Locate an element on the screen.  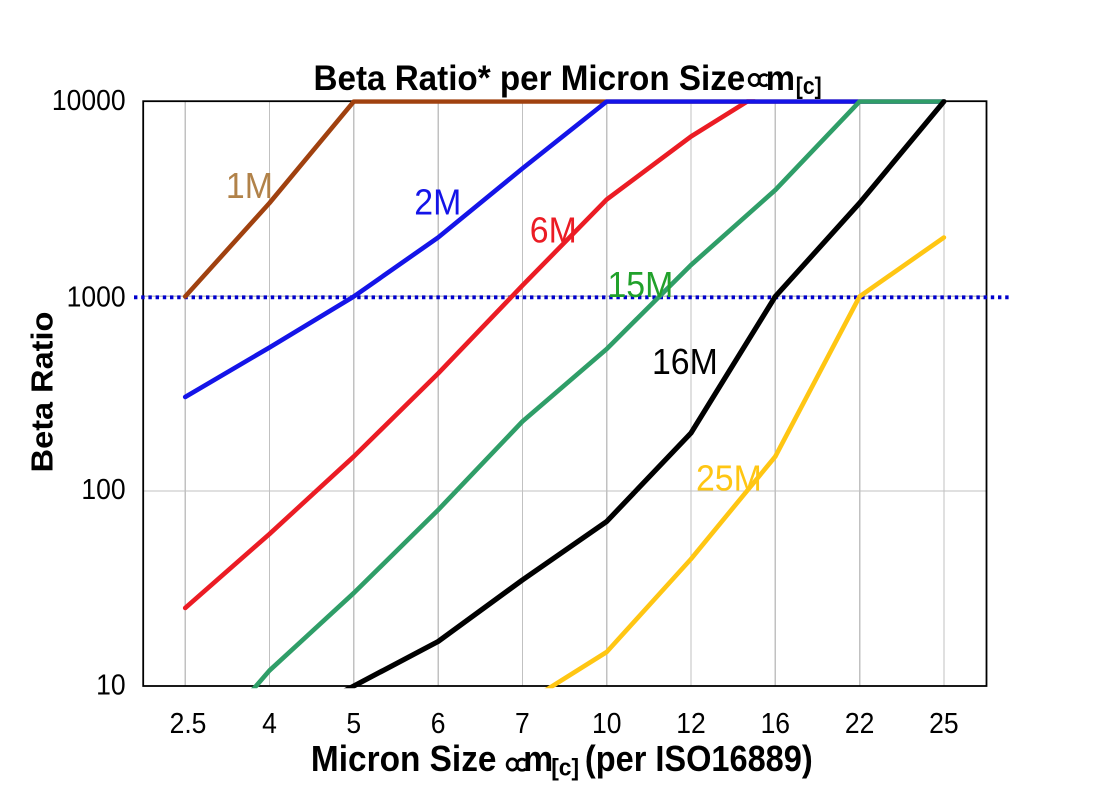
svg-text: 1M is located at coordinates (249, 186).